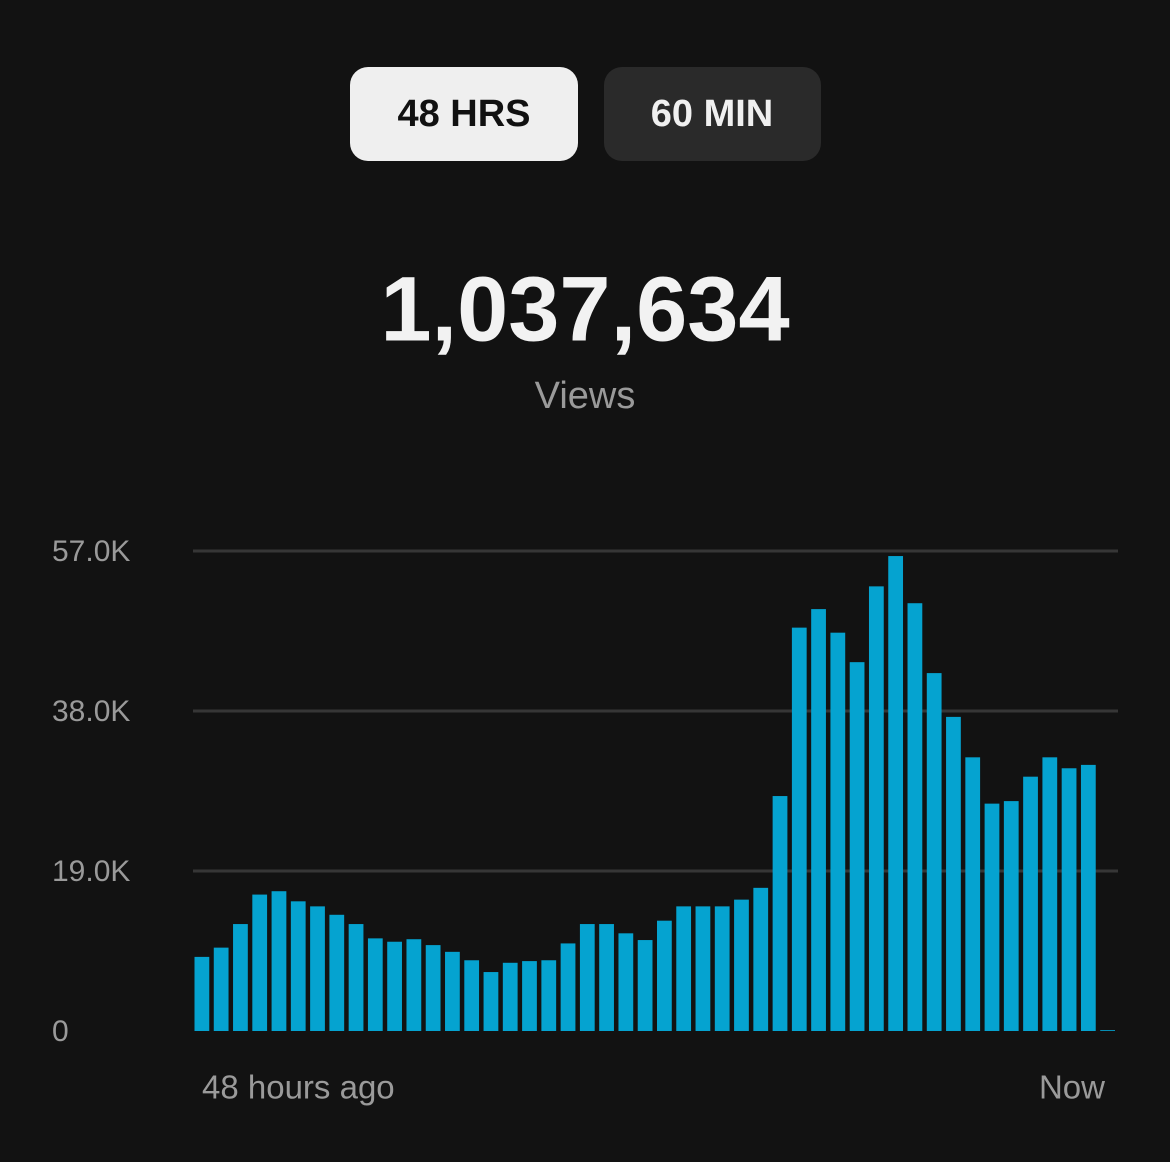 This screenshot has height=1162, width=1170. I want to click on tab-label: 48 HRS, so click(463, 114).